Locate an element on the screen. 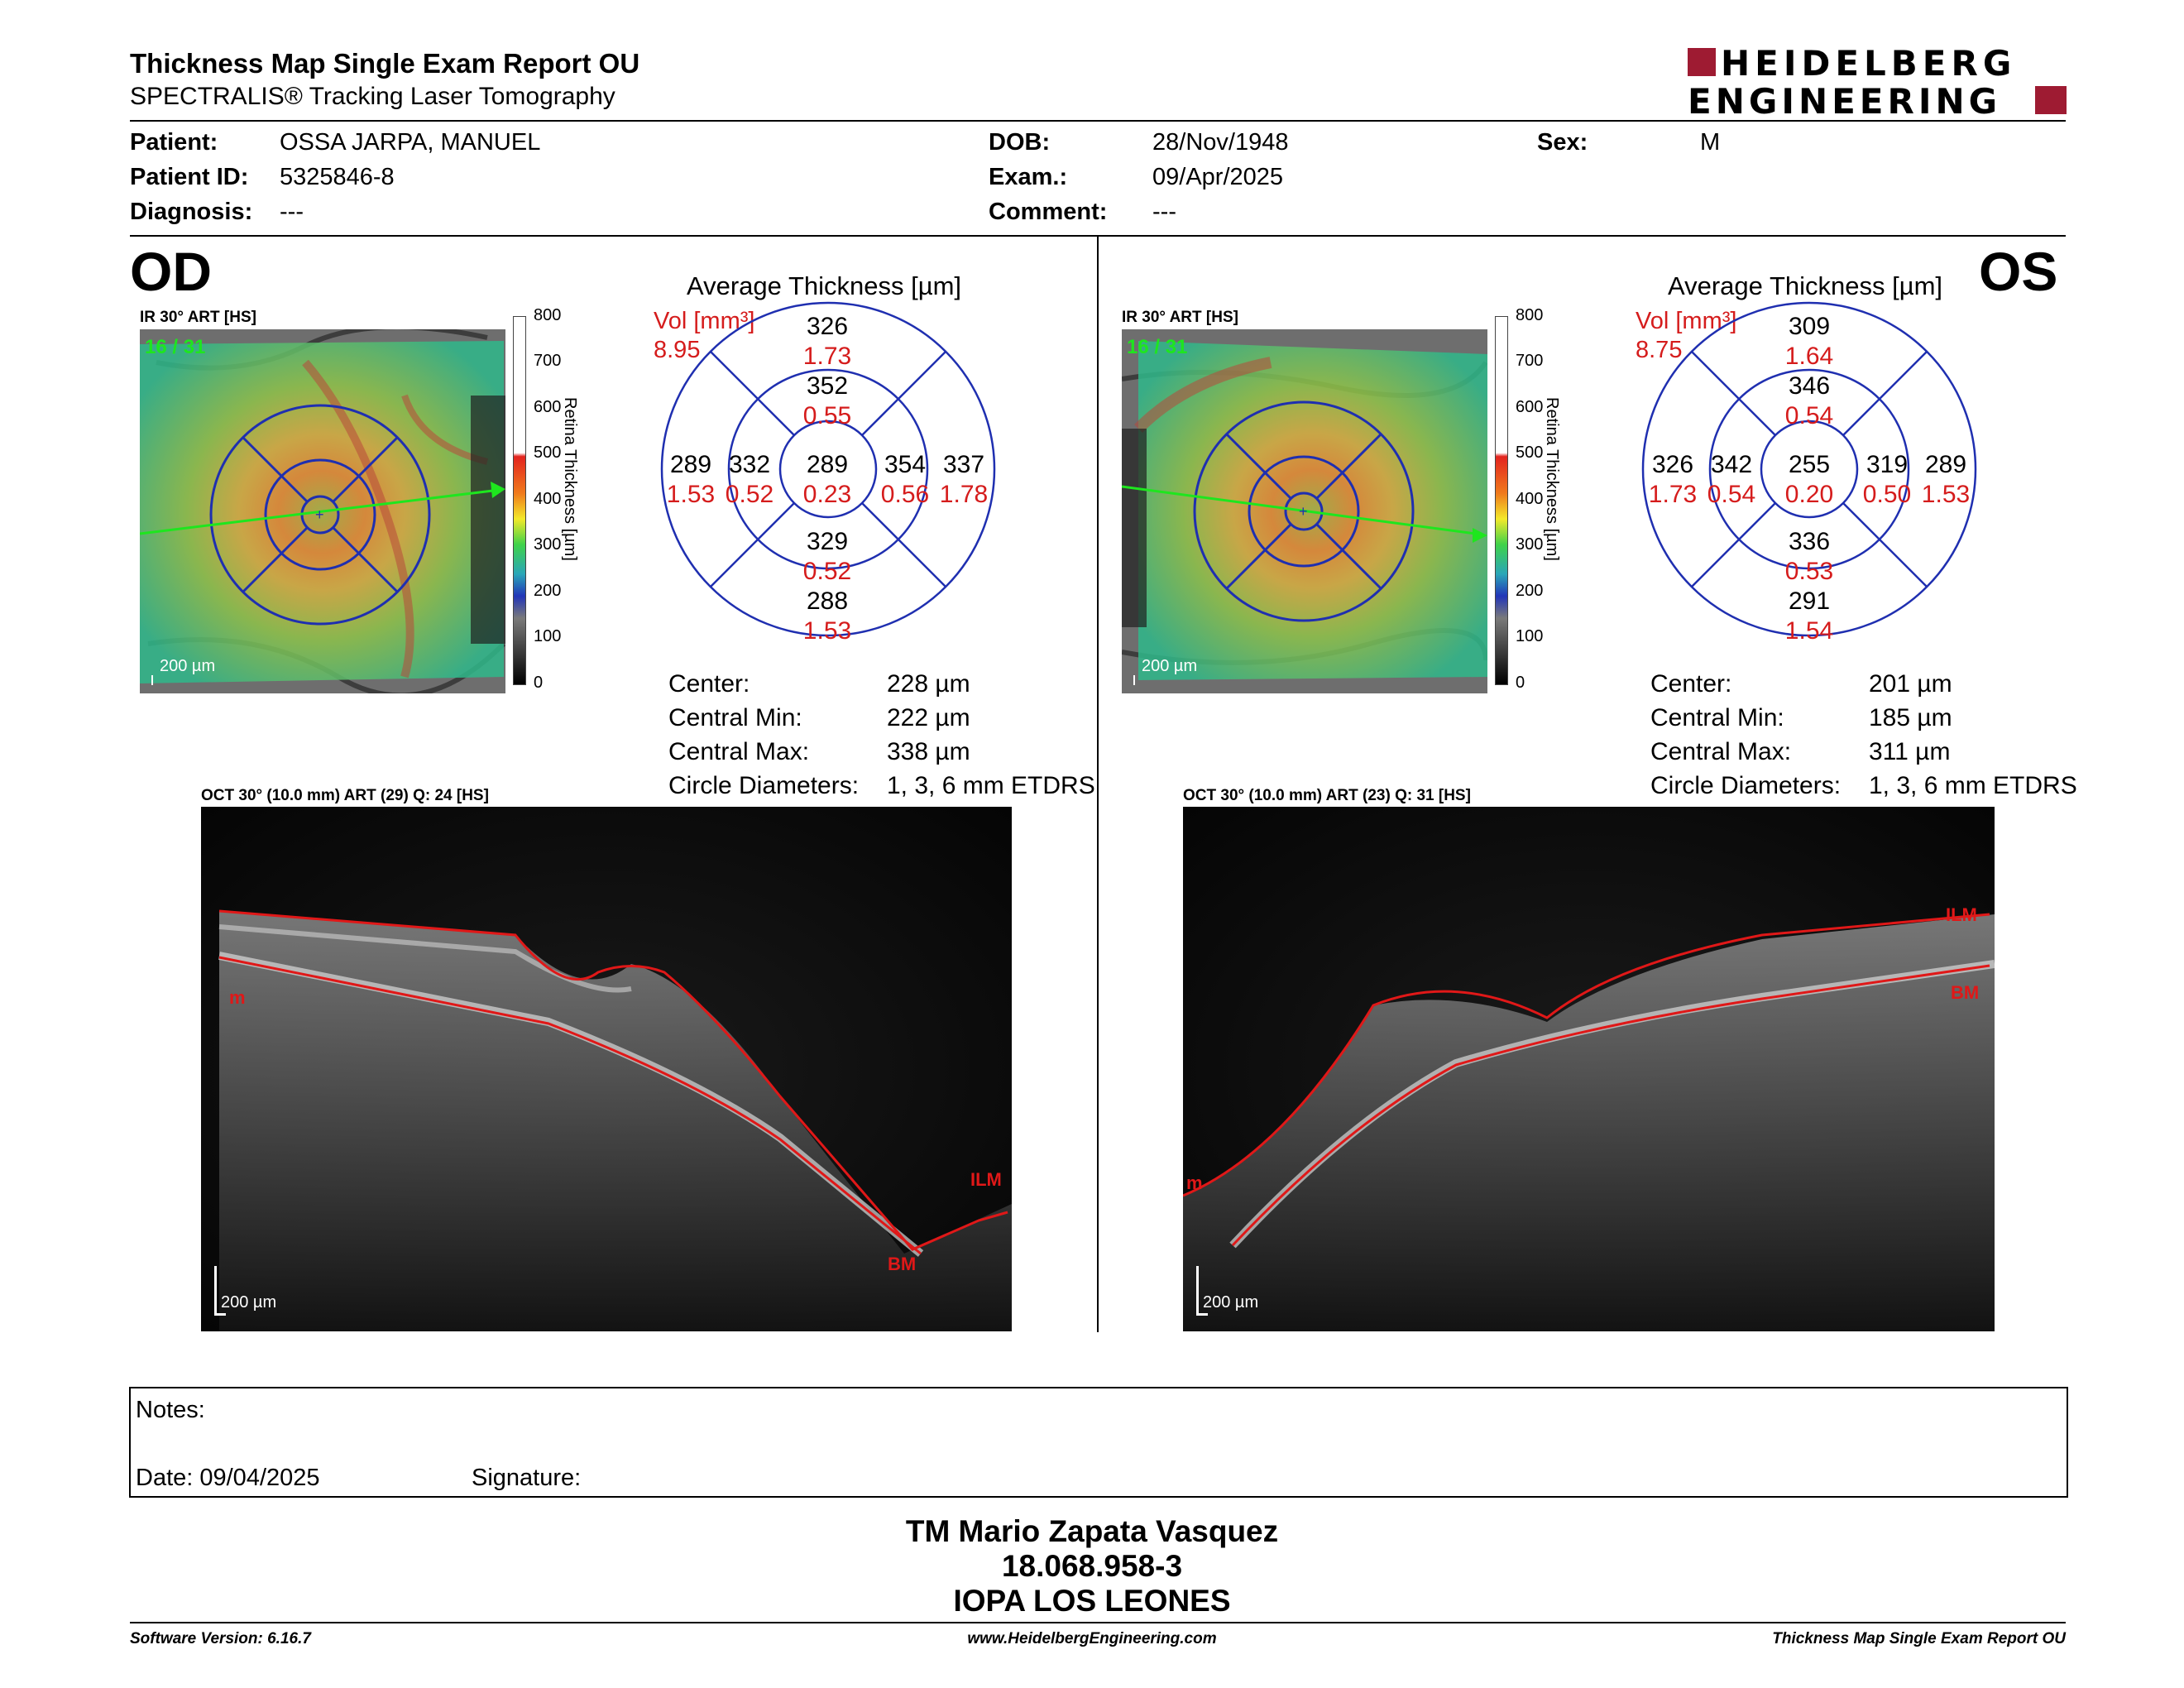 The height and width of the screenshot is (1688, 2184). od-outer-bottom-thickness: 288 is located at coordinates (827, 601).